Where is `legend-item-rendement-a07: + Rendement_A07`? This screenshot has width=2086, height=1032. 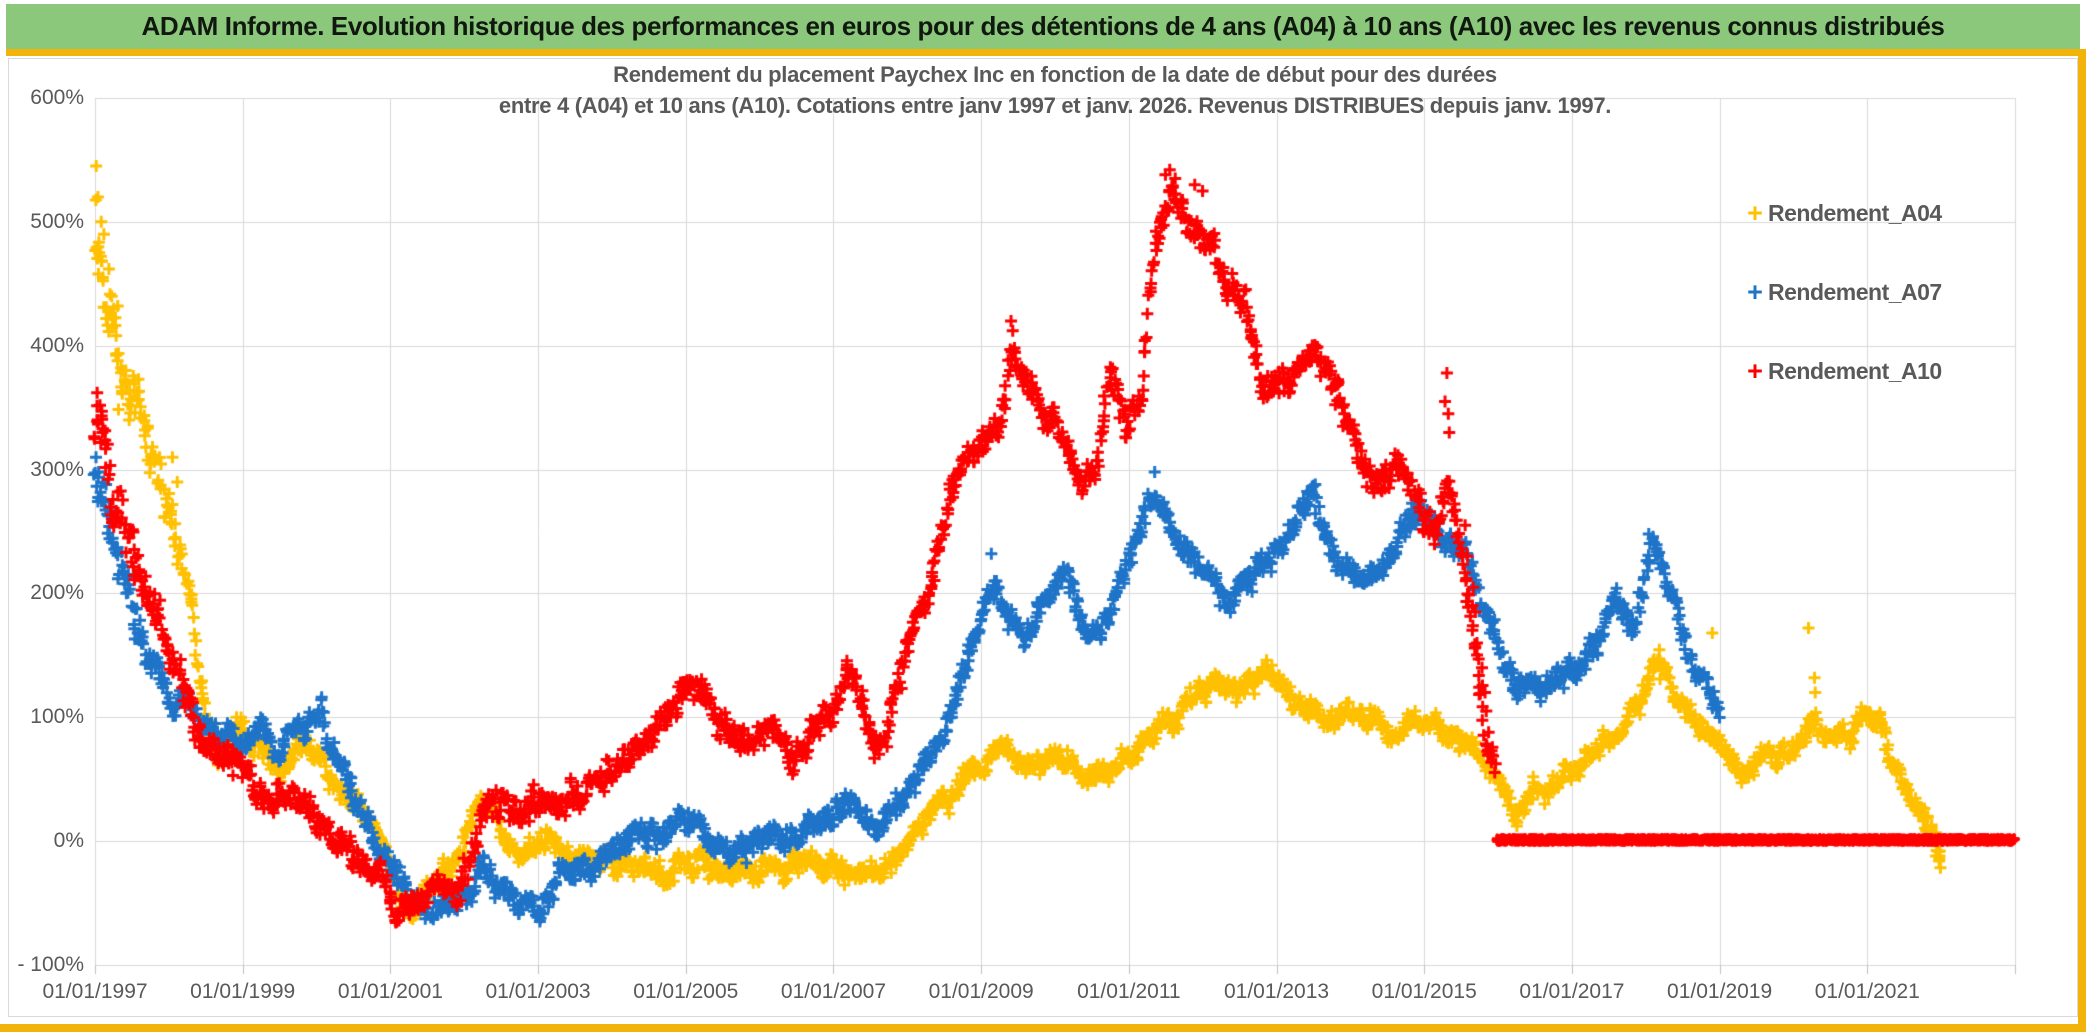
legend-item-rendement-a07: + Rendement_A07 is located at coordinates (1842, 292).